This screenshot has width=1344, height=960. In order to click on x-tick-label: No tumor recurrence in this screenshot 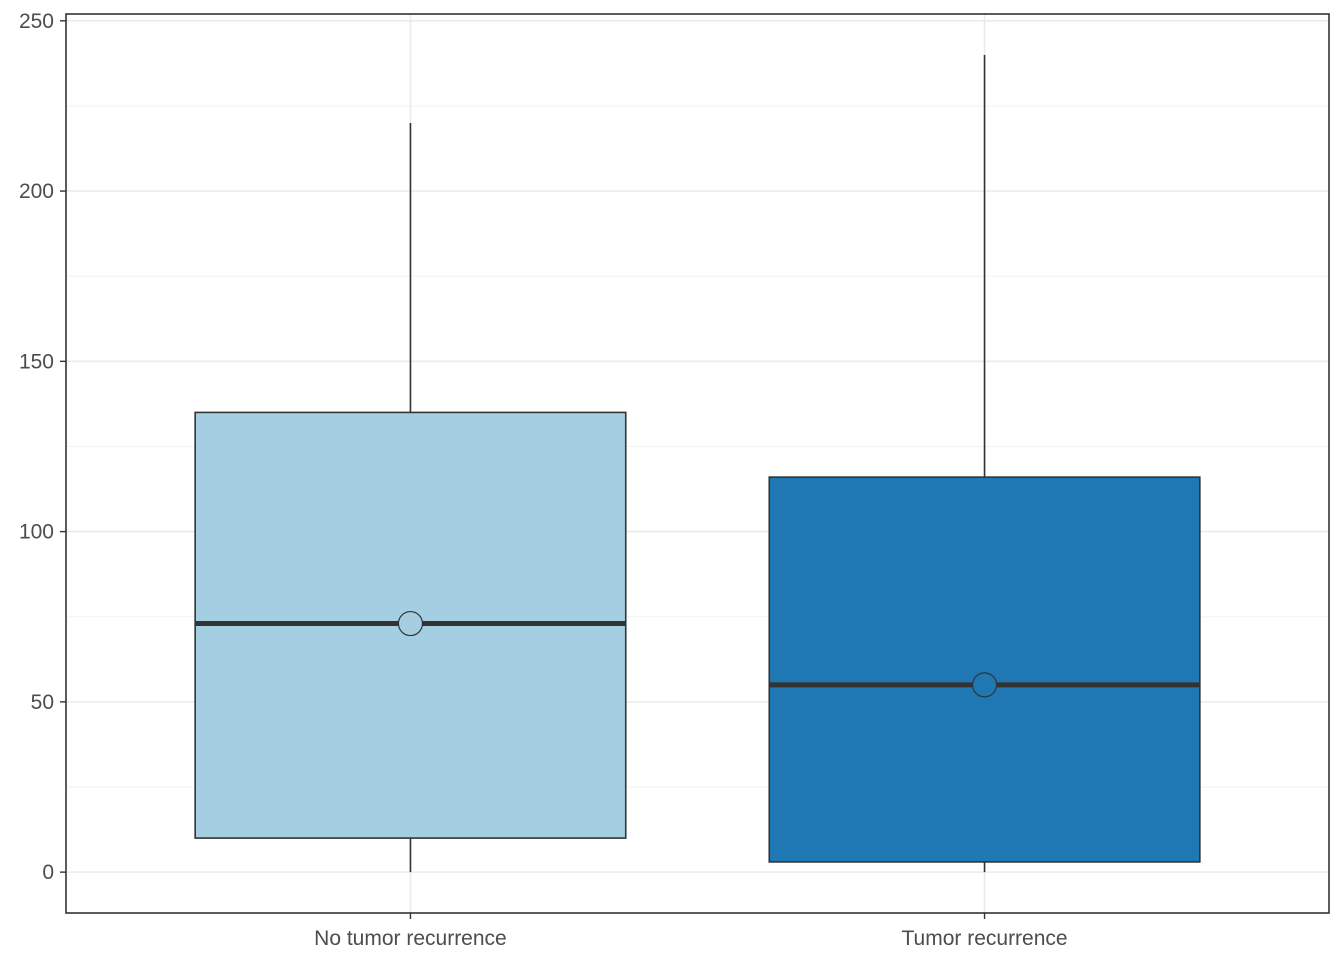, I will do `click(410, 938)`.